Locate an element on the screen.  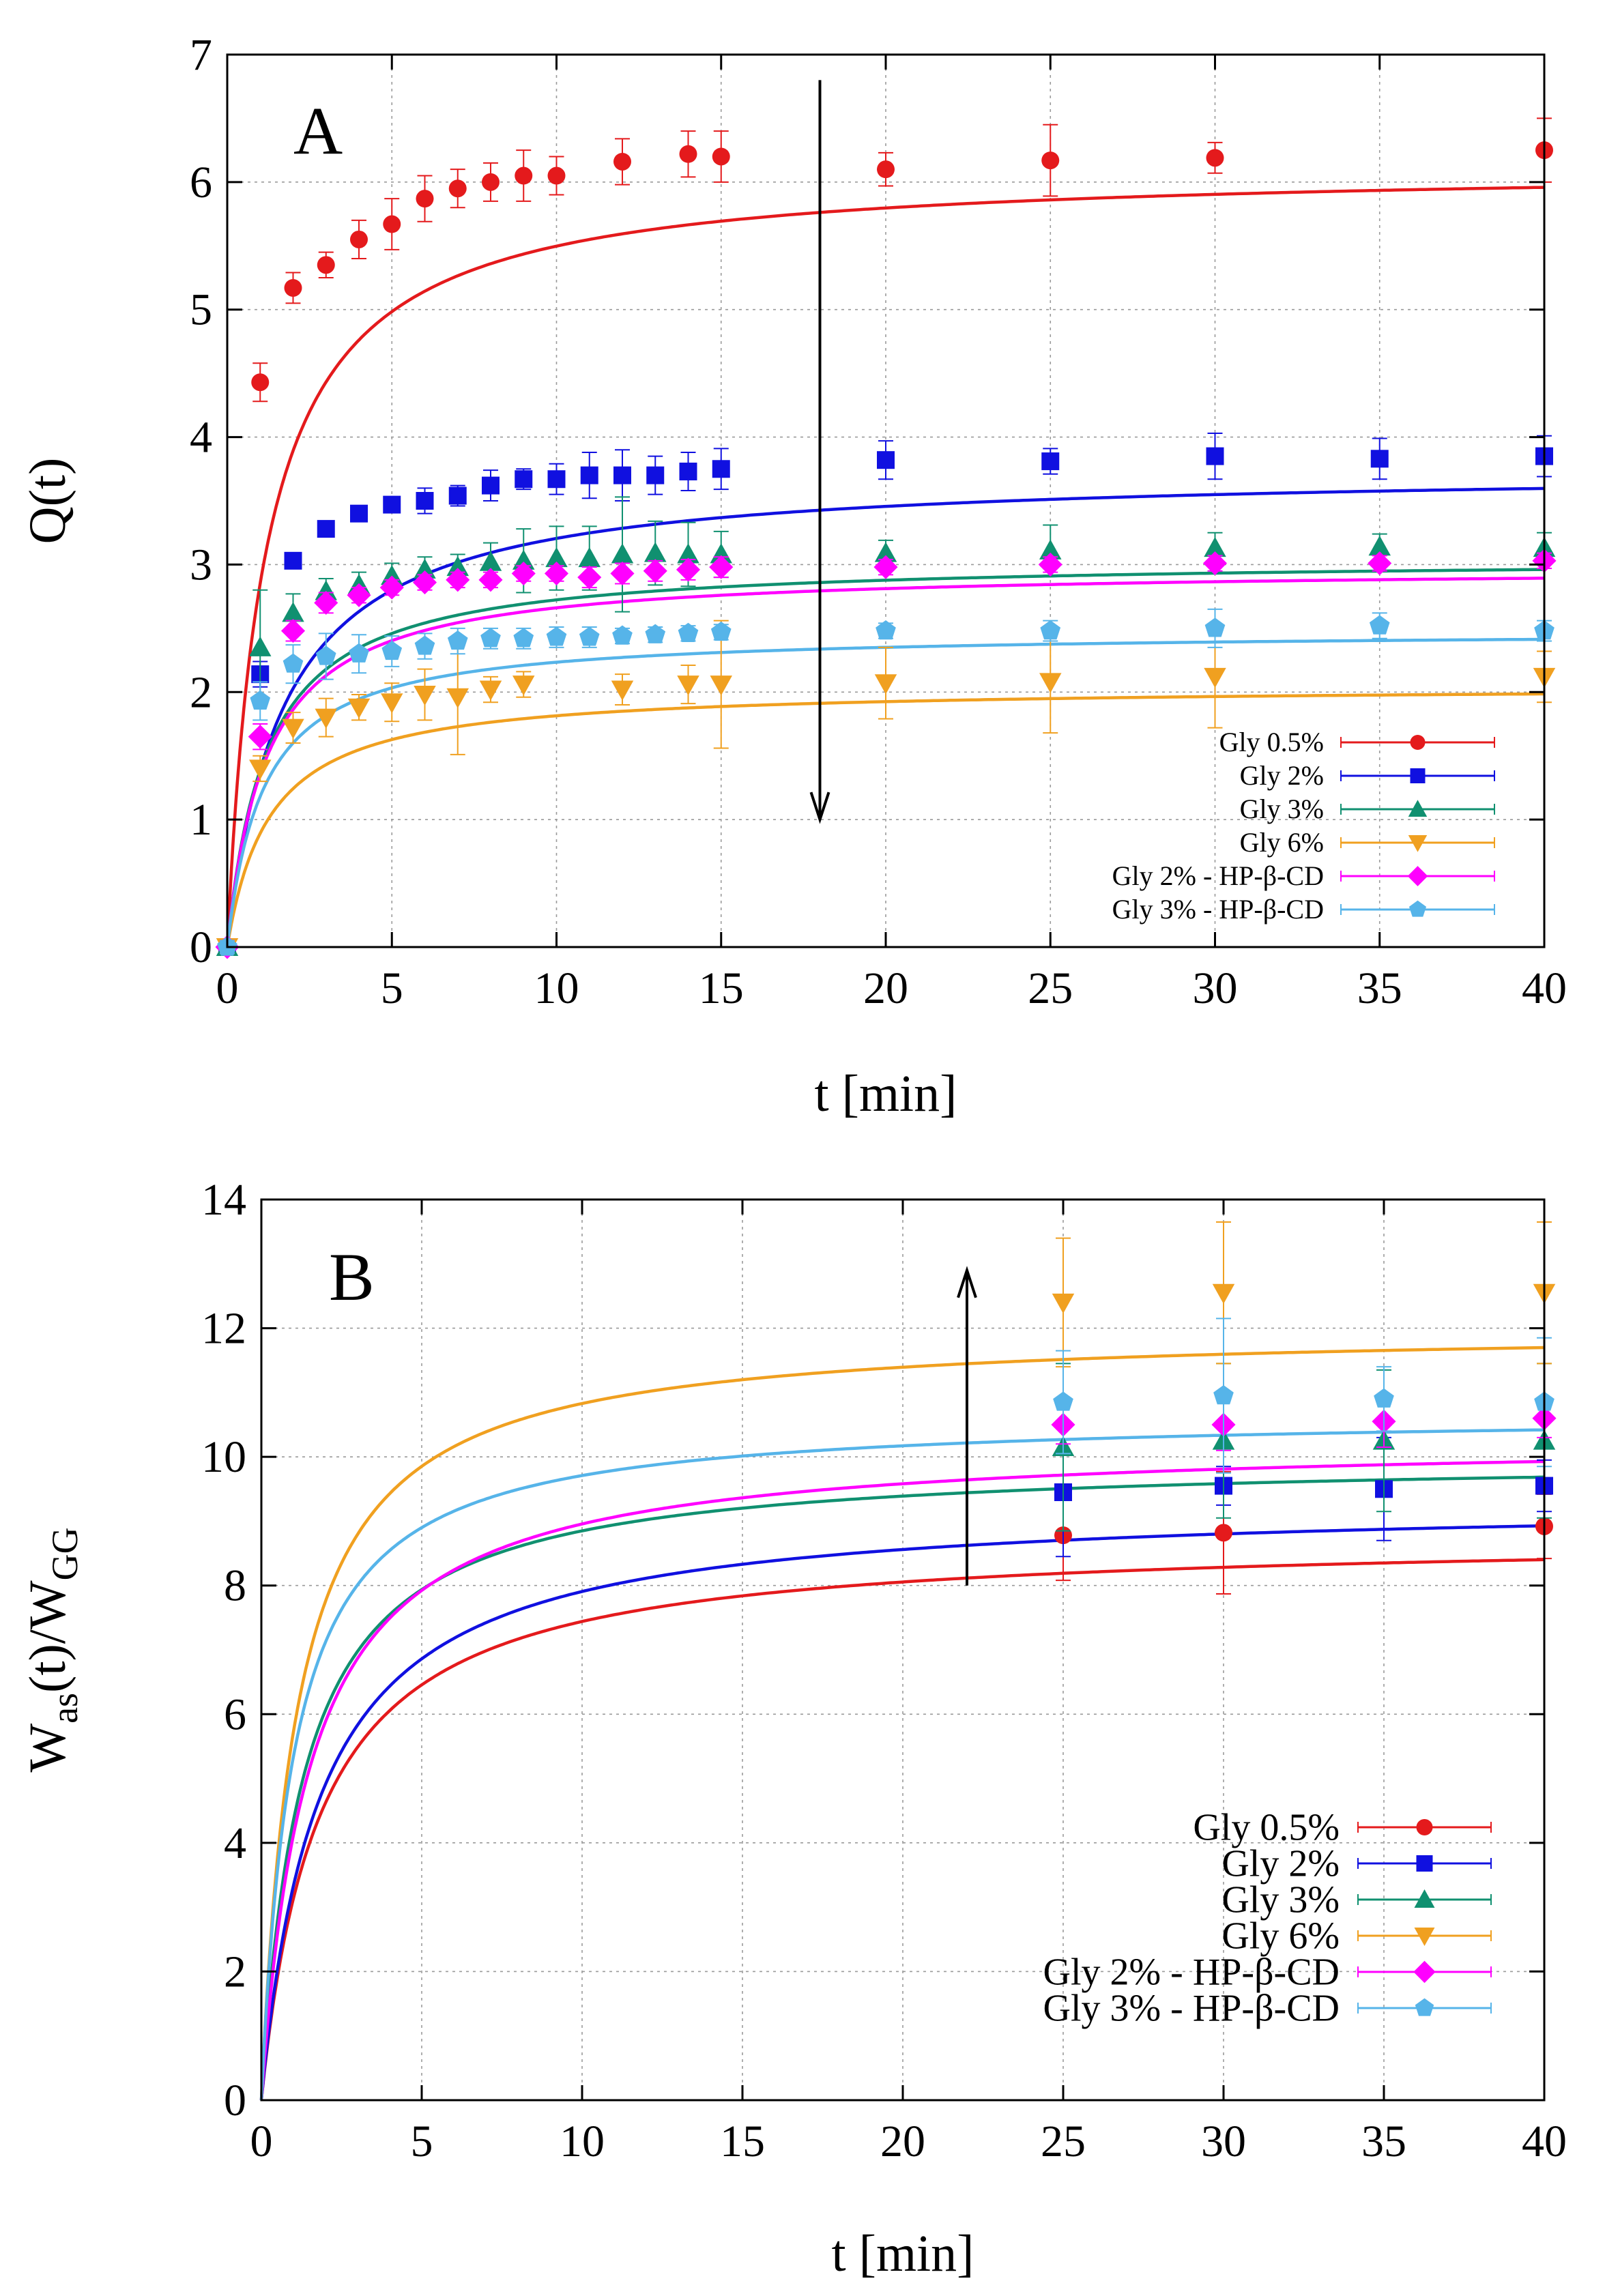
x-tick-label: 40 is located at coordinates (1544, 988).